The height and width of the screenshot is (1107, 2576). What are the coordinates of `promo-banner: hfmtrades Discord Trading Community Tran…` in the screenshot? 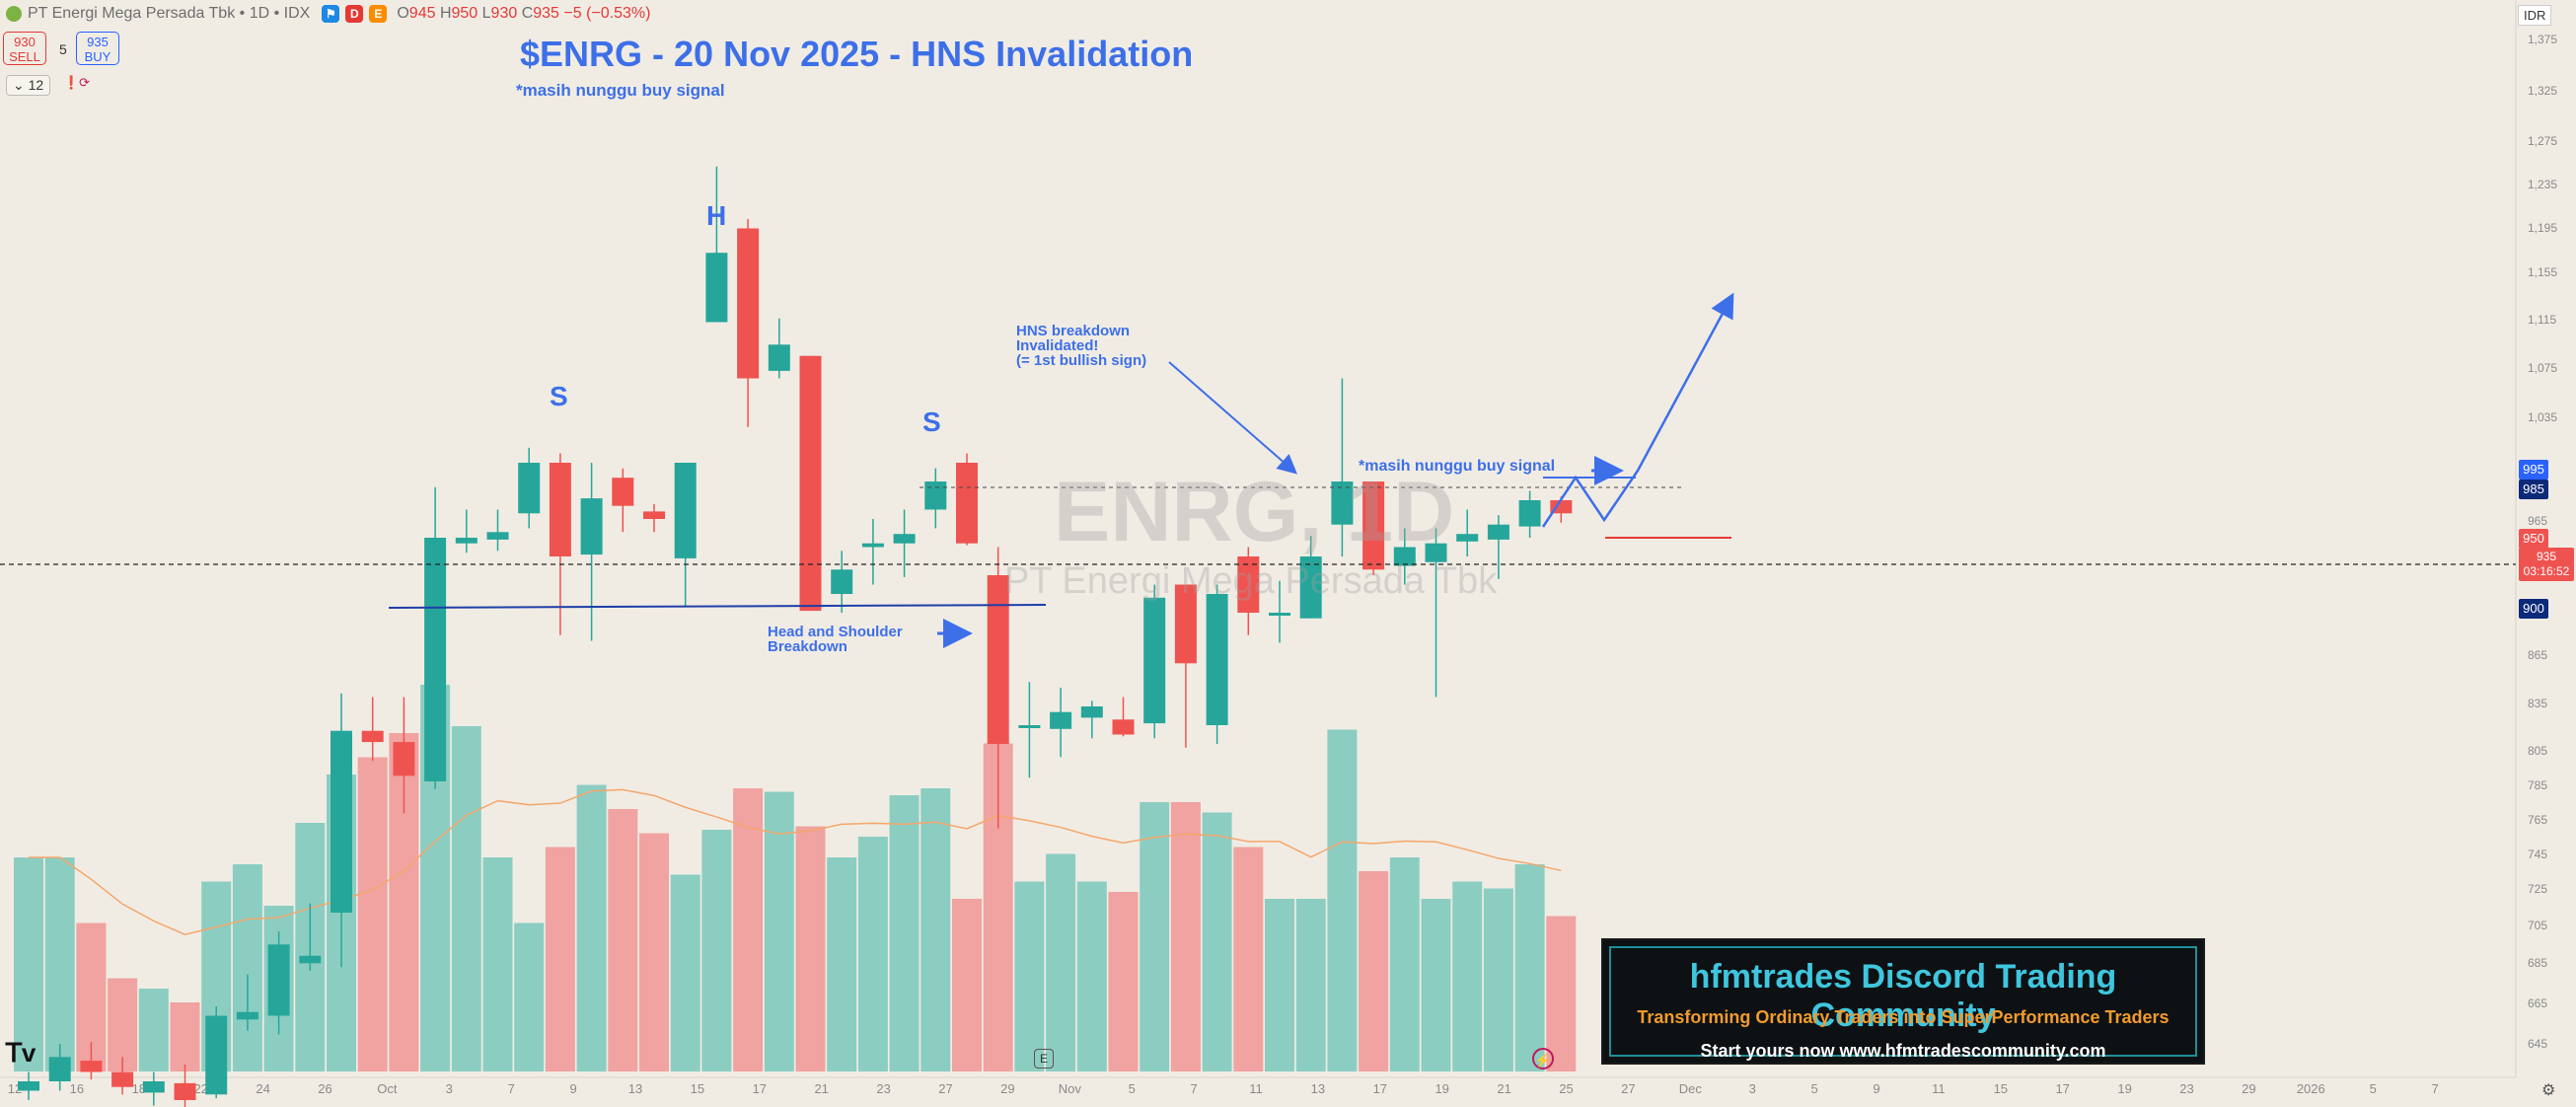 It's located at (1903, 1001).